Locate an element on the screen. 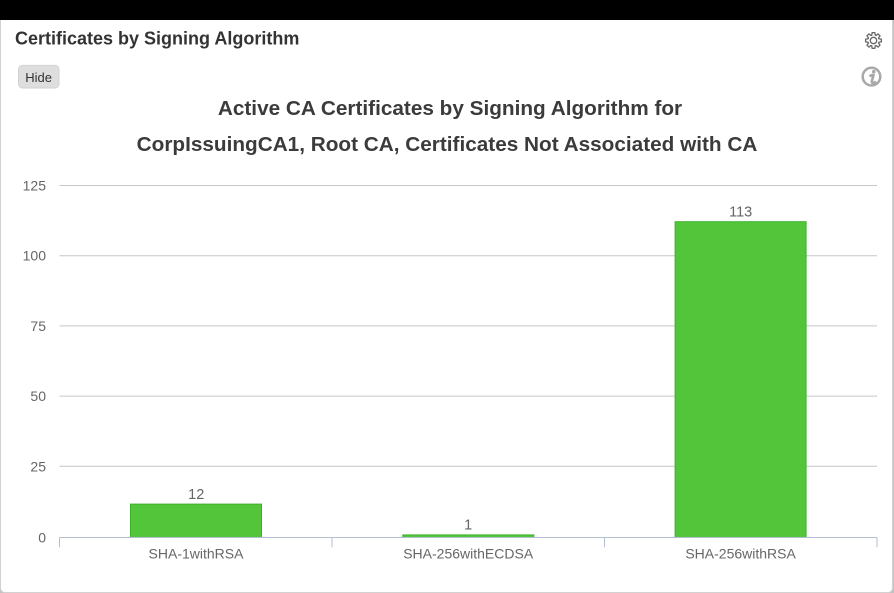 This screenshot has height=593, width=894. svg-text: 125 is located at coordinates (35, 186).